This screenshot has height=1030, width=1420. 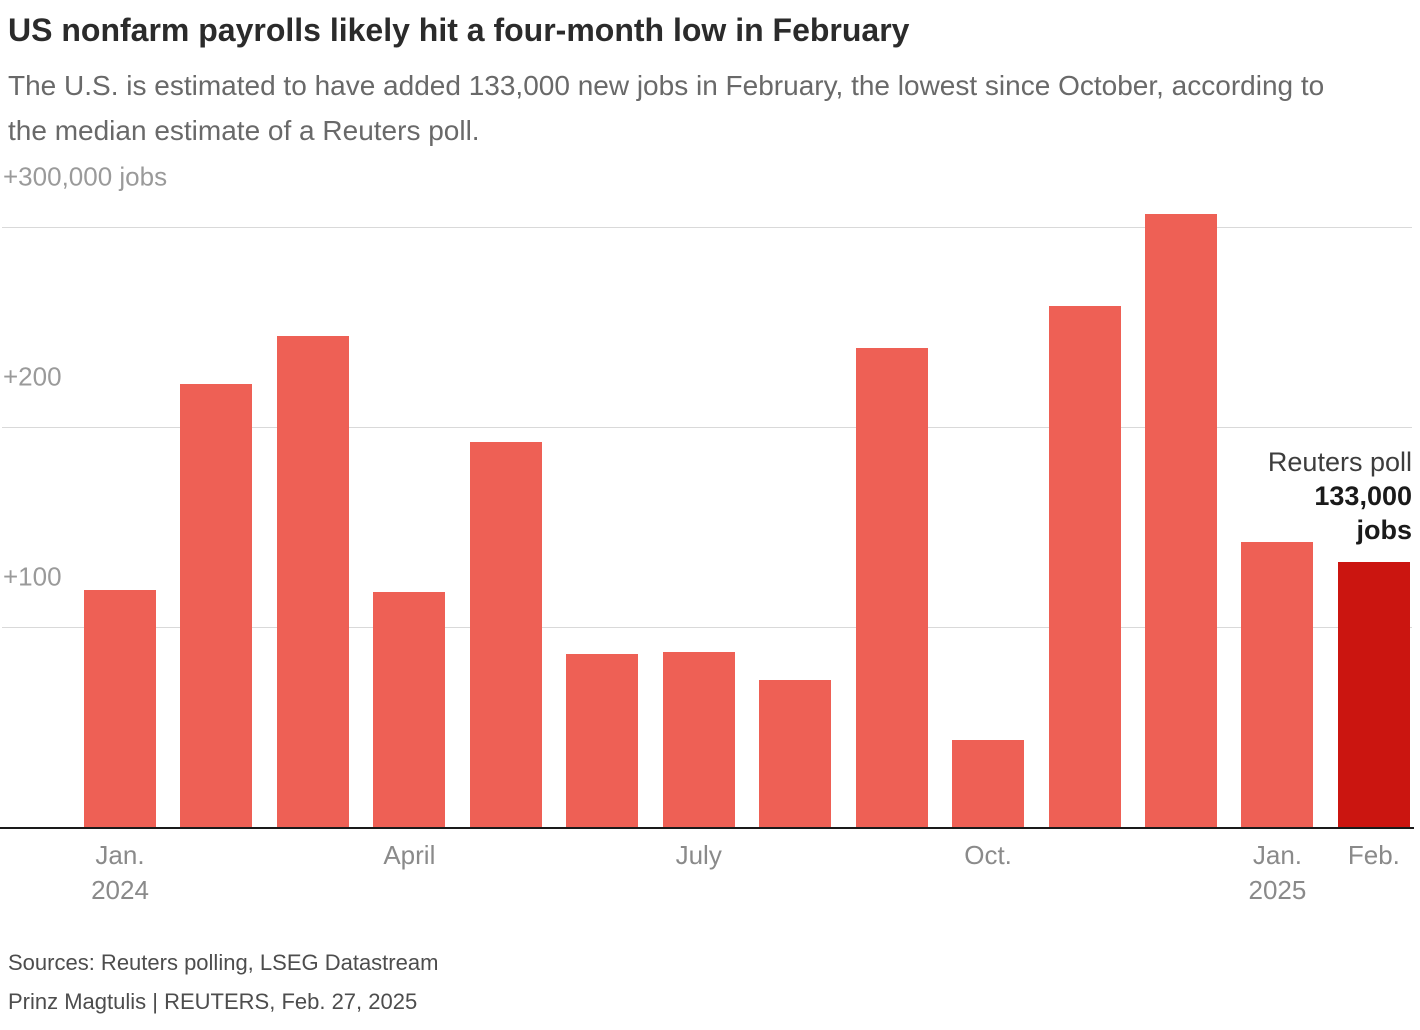 I want to click on x-tick-label: 2024, so click(x=120, y=890).